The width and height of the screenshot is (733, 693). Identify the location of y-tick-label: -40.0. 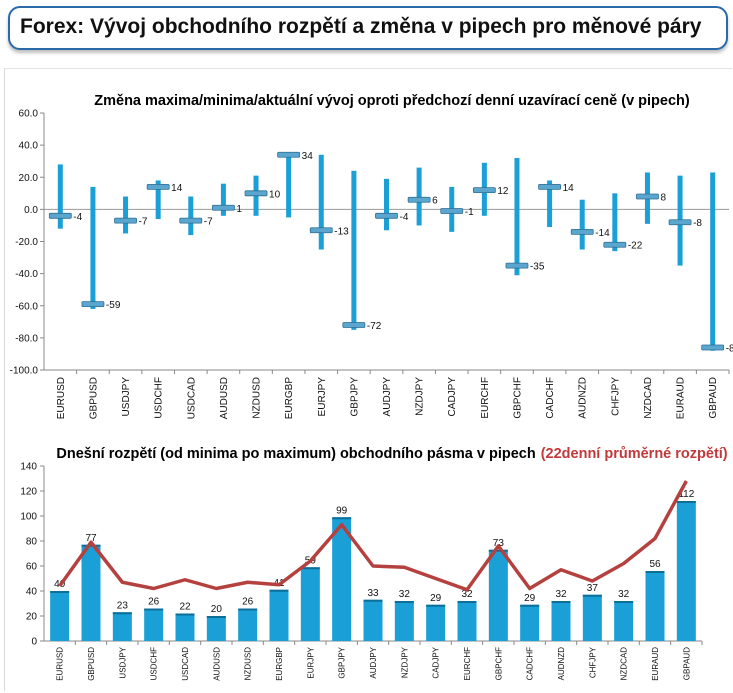
(26, 274).